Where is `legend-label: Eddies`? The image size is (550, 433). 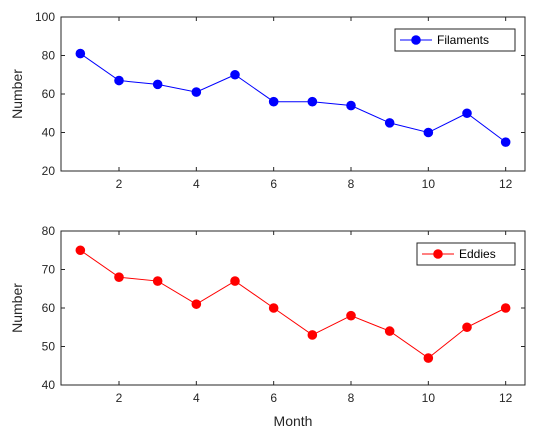
legend-label: Eddies is located at coordinates (477, 254).